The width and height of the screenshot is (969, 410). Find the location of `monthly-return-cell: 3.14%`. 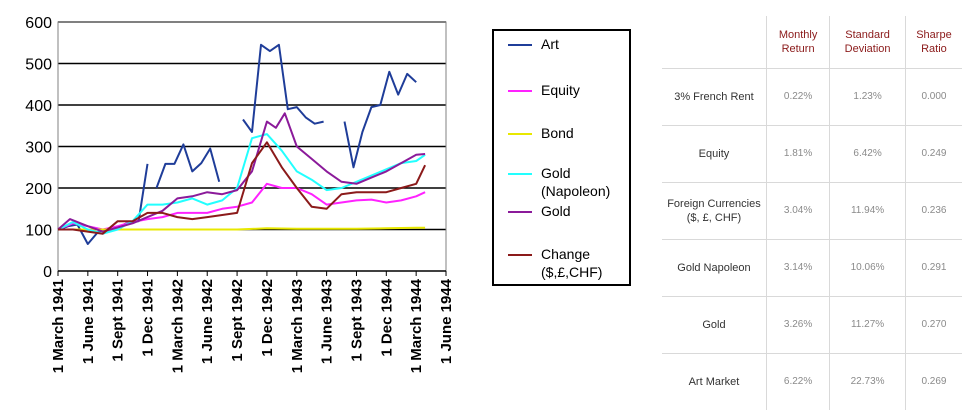

monthly-return-cell: 3.14% is located at coordinates (797, 268).